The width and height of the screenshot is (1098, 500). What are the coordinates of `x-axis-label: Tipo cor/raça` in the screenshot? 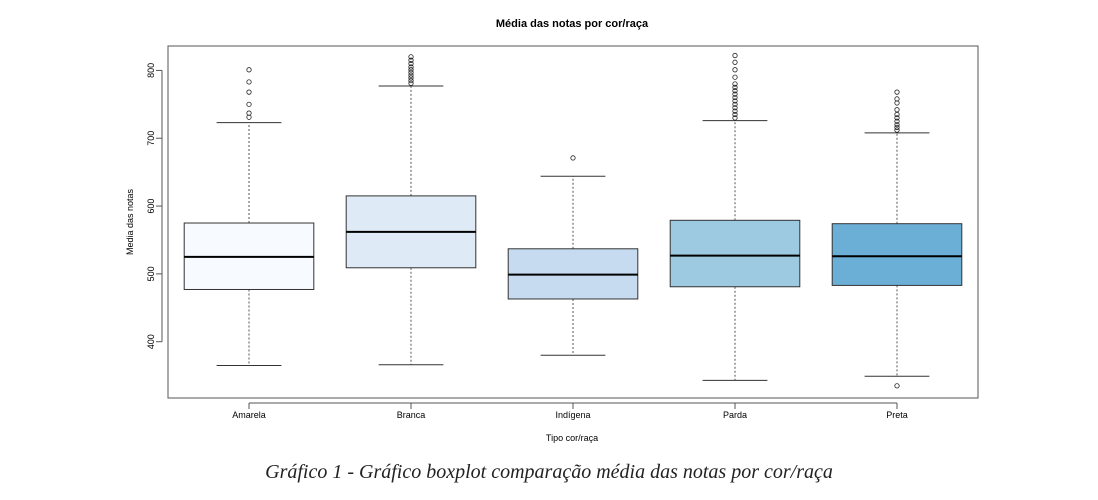 It's located at (572, 438).